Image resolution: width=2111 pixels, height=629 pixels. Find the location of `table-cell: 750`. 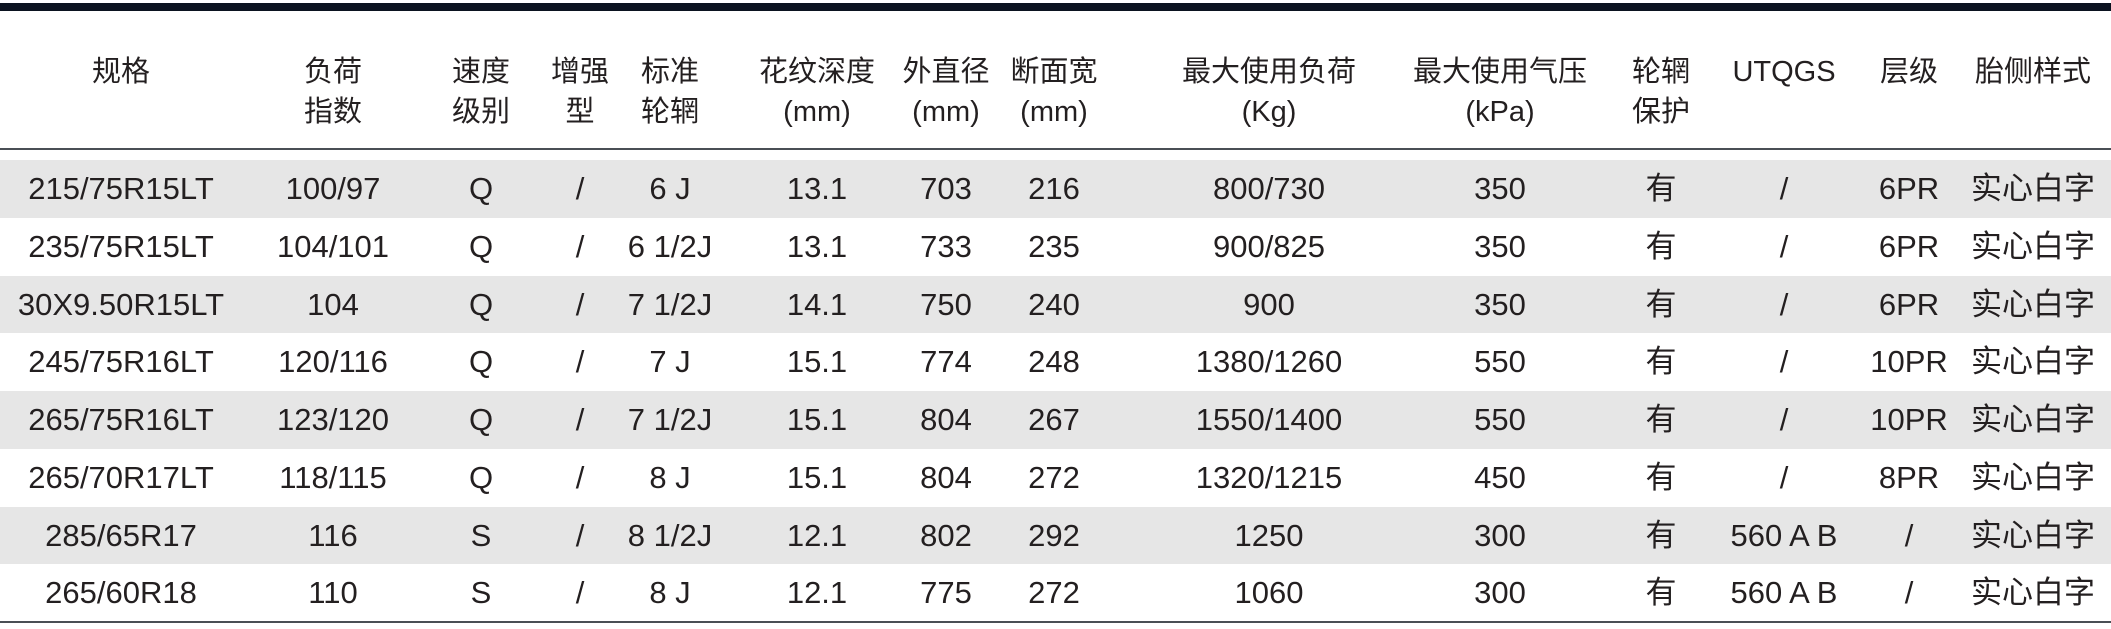

table-cell: 750 is located at coordinates (946, 304).